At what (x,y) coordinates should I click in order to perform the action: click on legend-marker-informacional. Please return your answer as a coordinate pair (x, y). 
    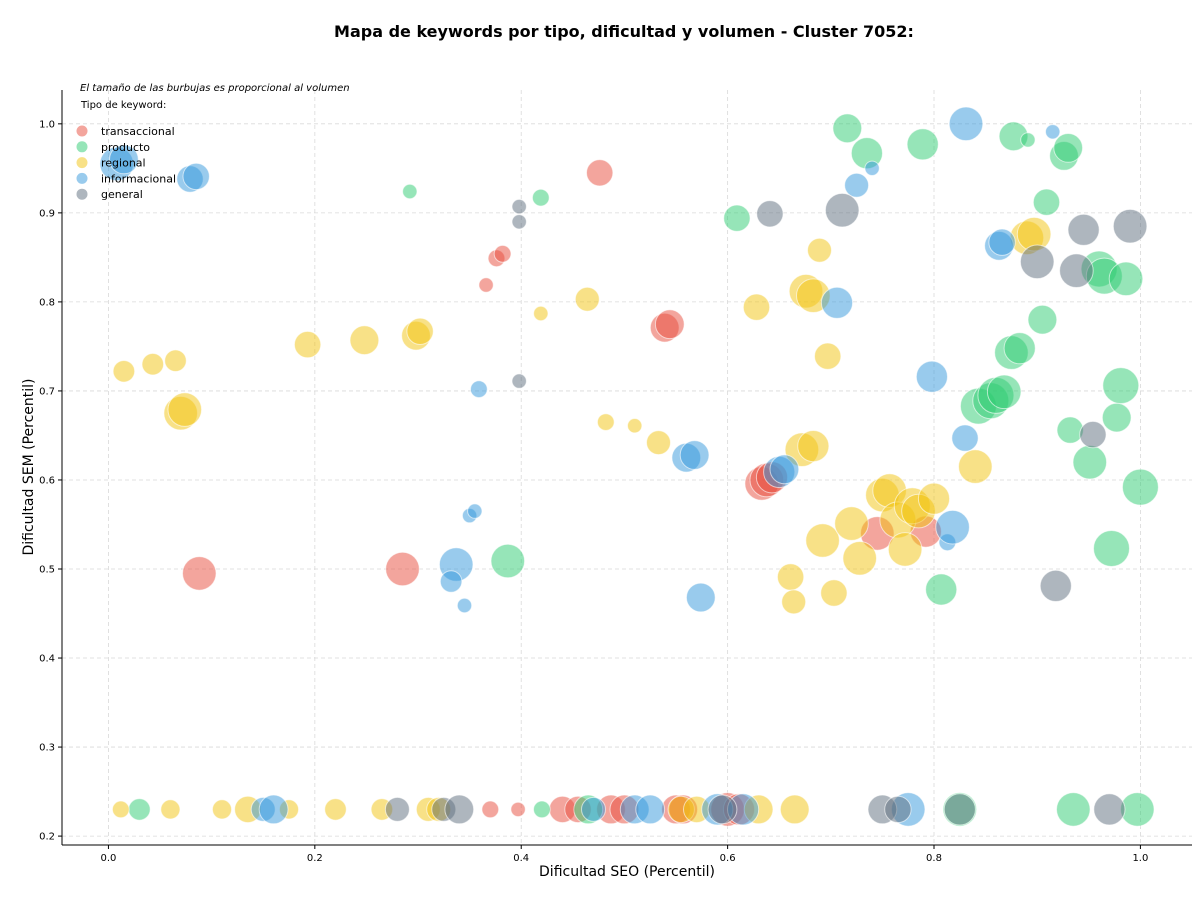
    Looking at the image, I should click on (82, 178).